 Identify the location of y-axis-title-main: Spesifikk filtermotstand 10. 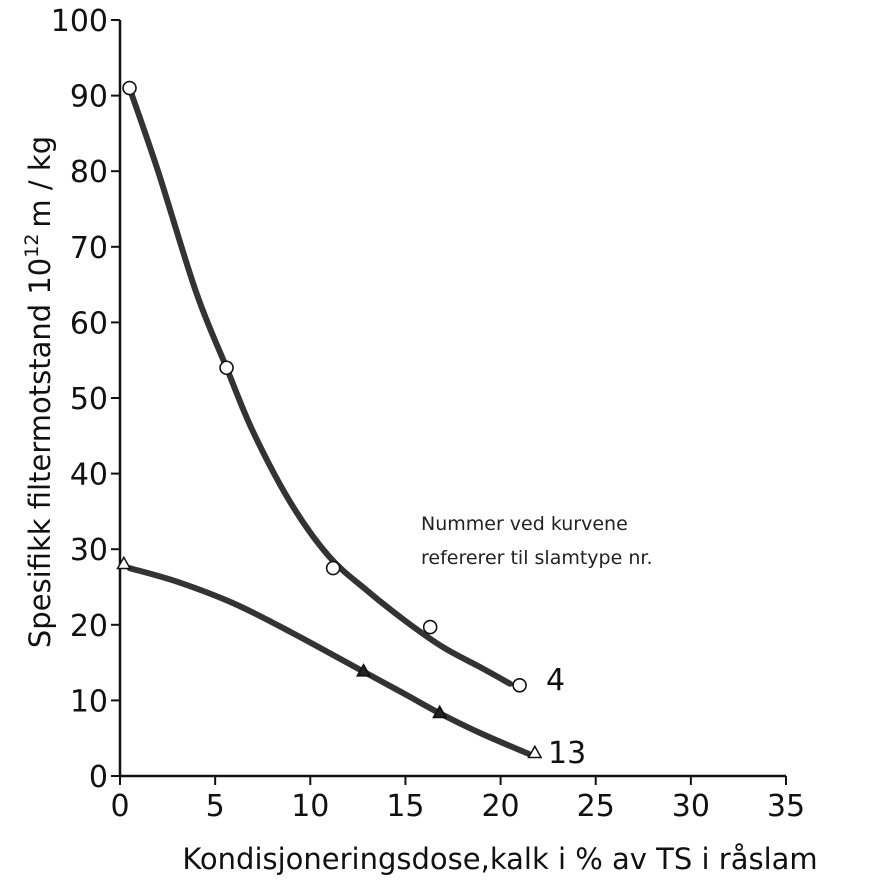
(40, 453).